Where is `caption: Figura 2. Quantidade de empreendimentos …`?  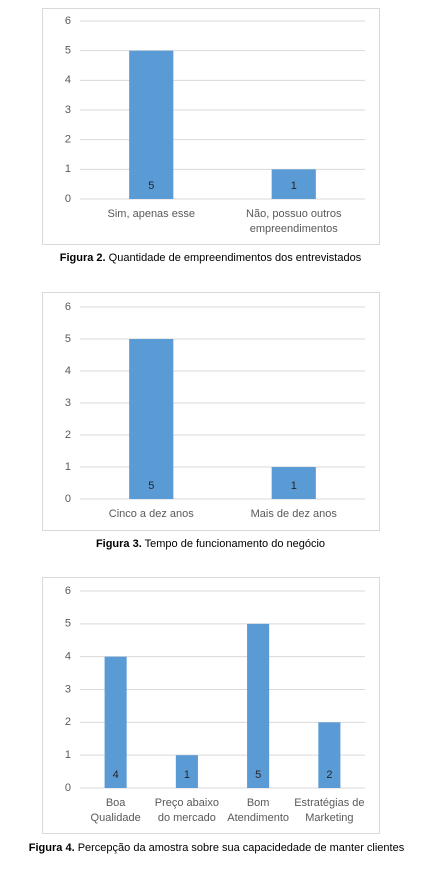 caption: Figura 2. Quantidade de empreendimentos … is located at coordinates (210, 258).